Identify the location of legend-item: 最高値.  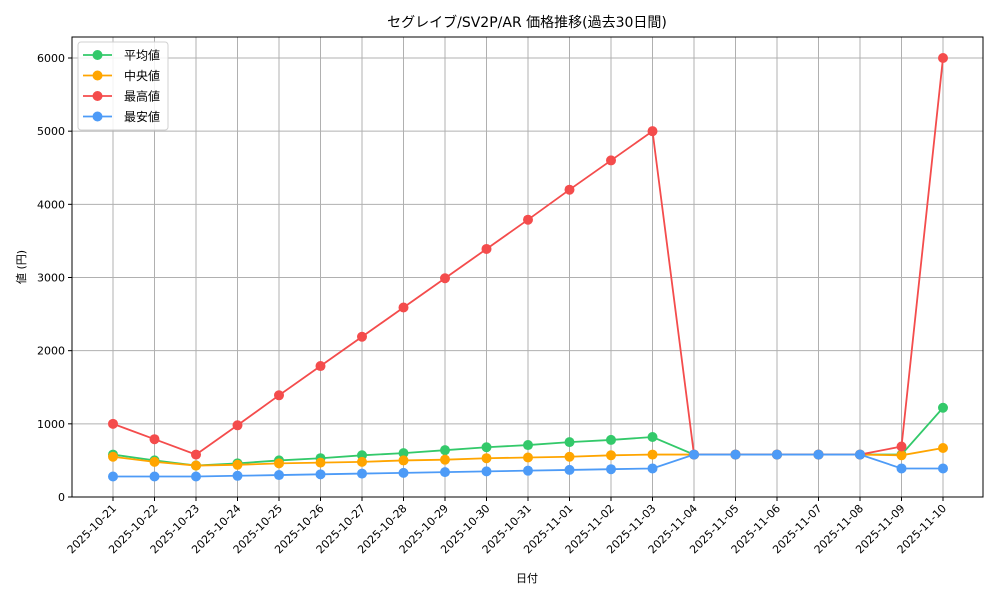
(121, 96).